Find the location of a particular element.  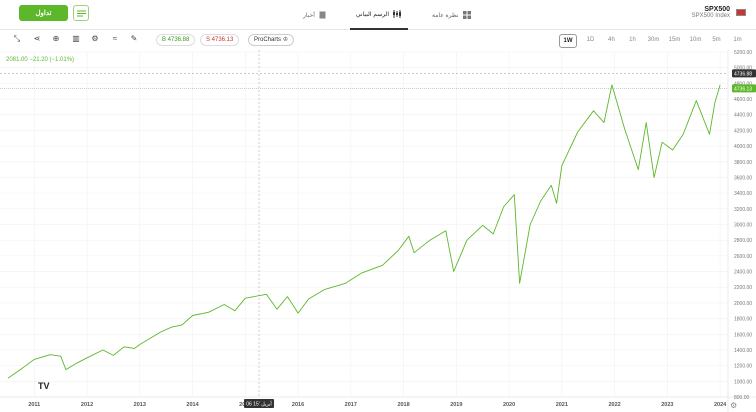

tab-chart-label: الرسم البياني is located at coordinates (372, 14).